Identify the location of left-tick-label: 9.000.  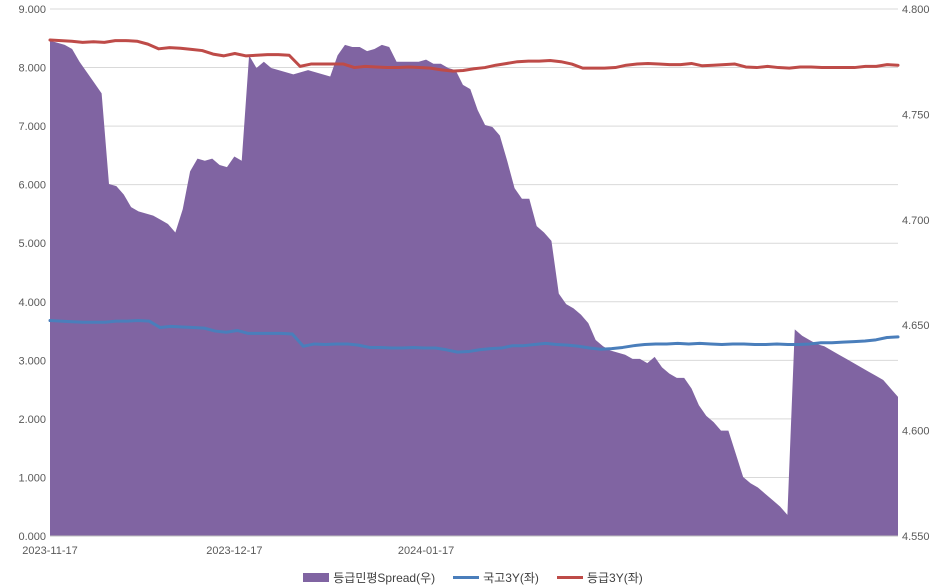
(32, 10).